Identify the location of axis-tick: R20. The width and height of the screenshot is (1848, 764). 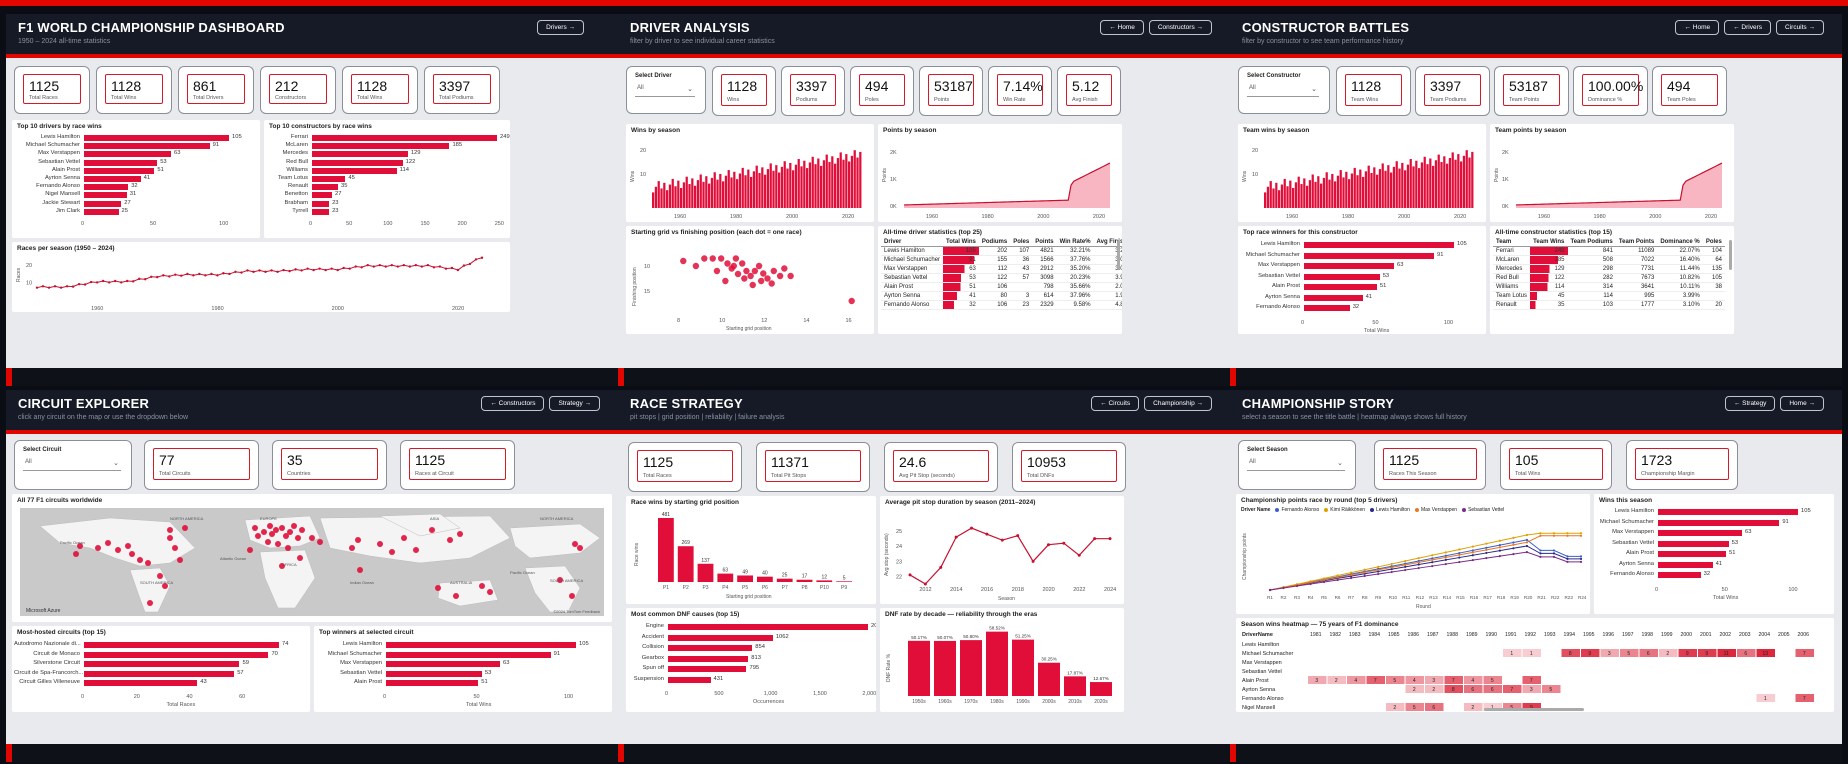
(1528, 597).